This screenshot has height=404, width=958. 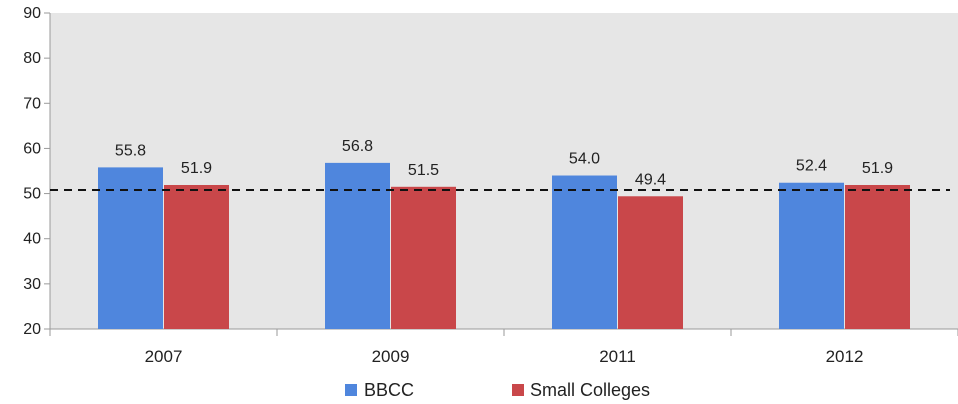 What do you see at coordinates (32, 284) in the screenshot?
I see `y-tick-label: 30` at bounding box center [32, 284].